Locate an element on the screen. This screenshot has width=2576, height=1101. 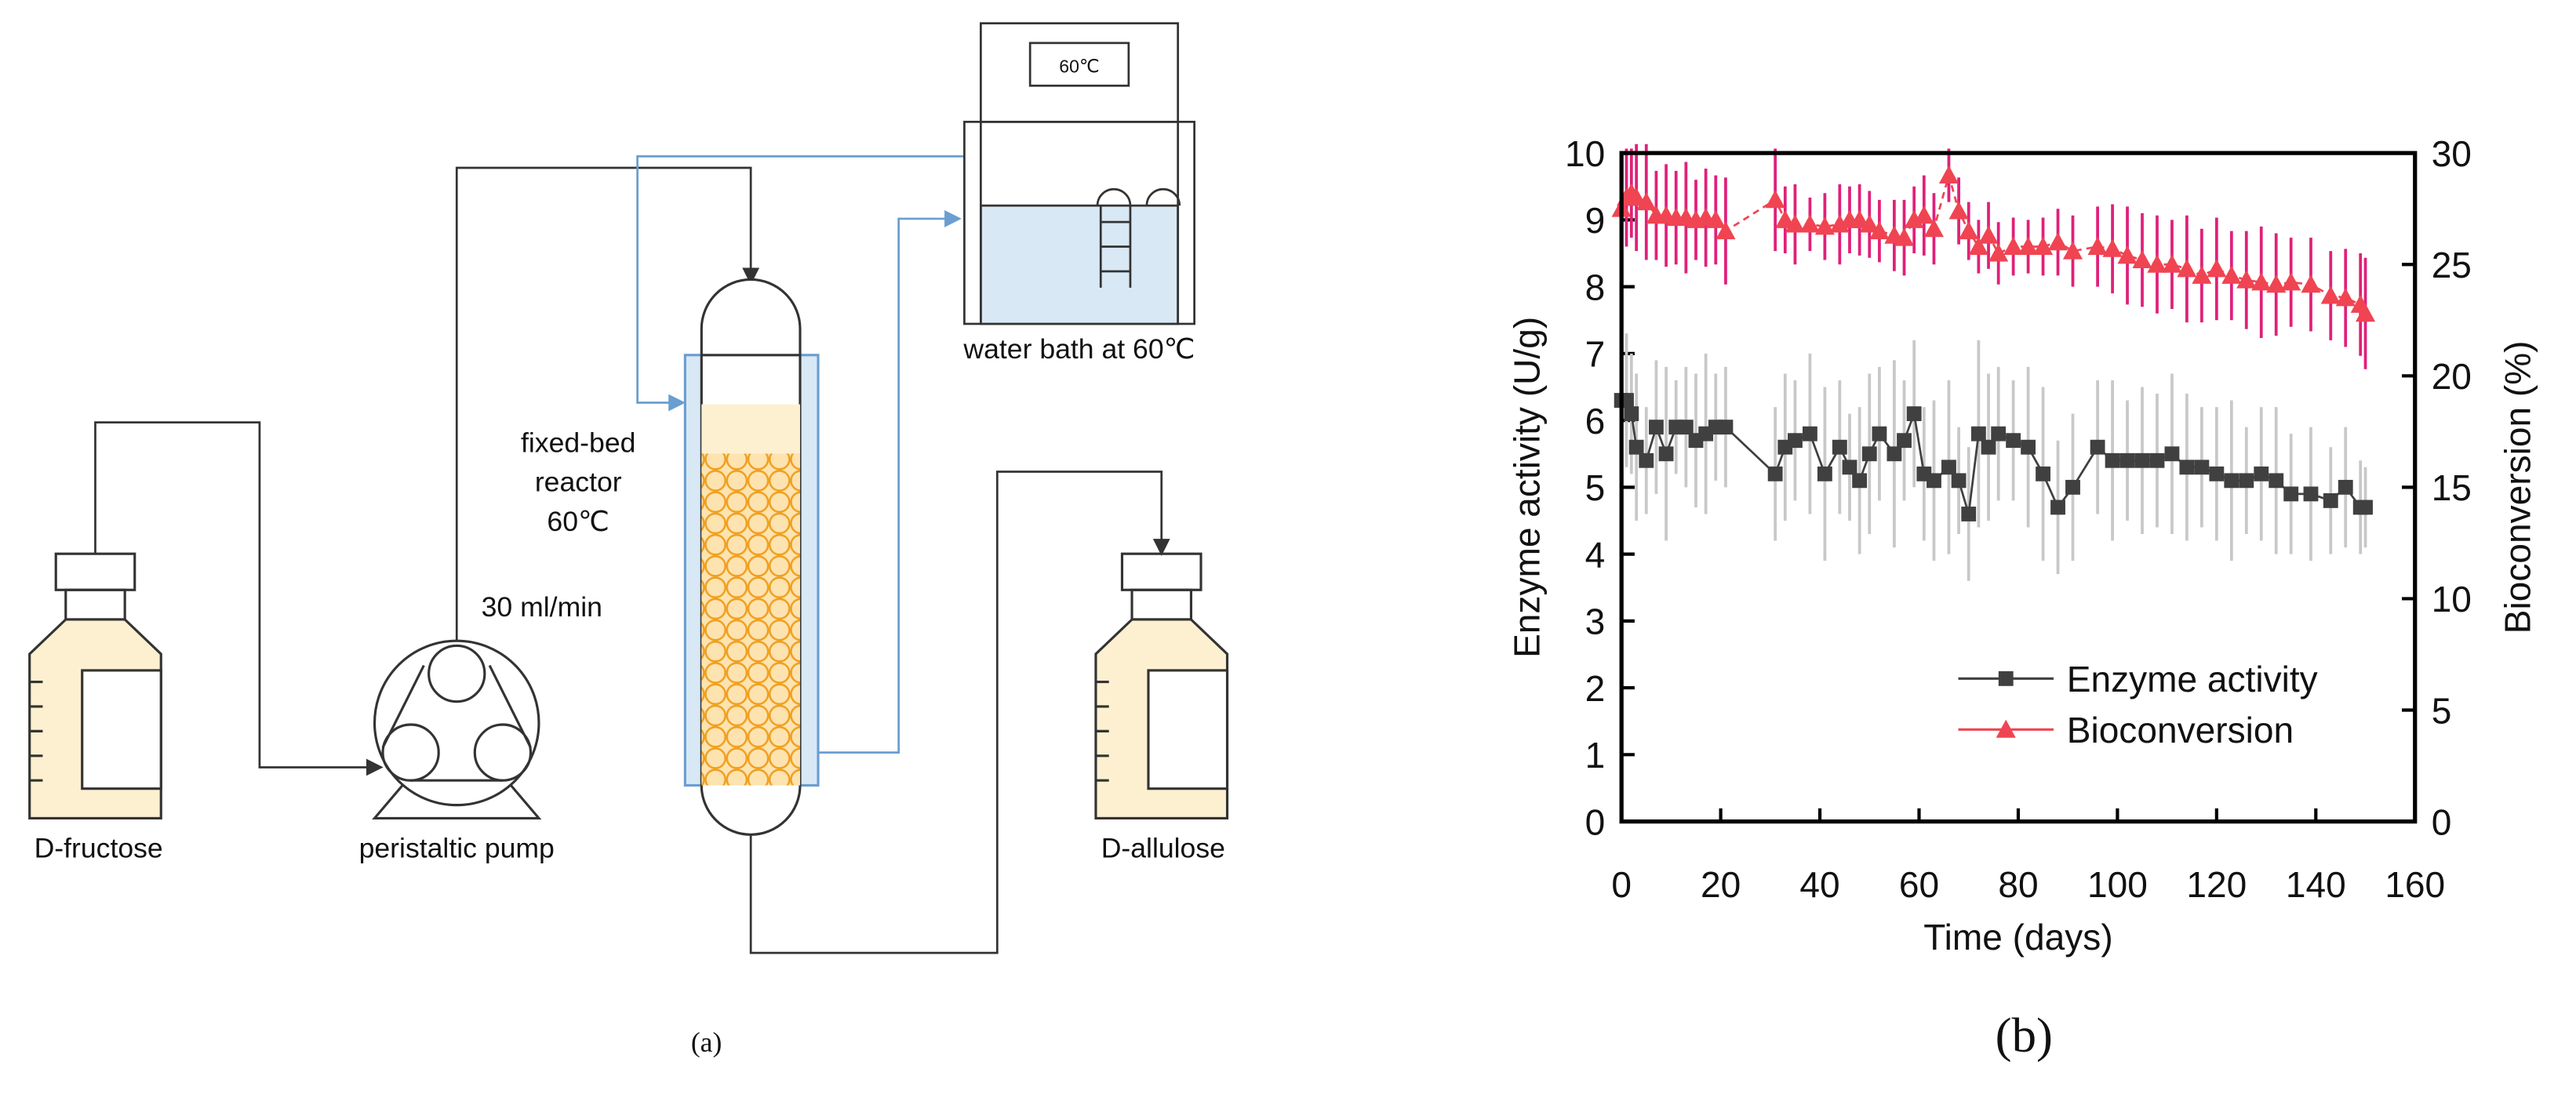
x-tick-label: 80 is located at coordinates (2018, 884).